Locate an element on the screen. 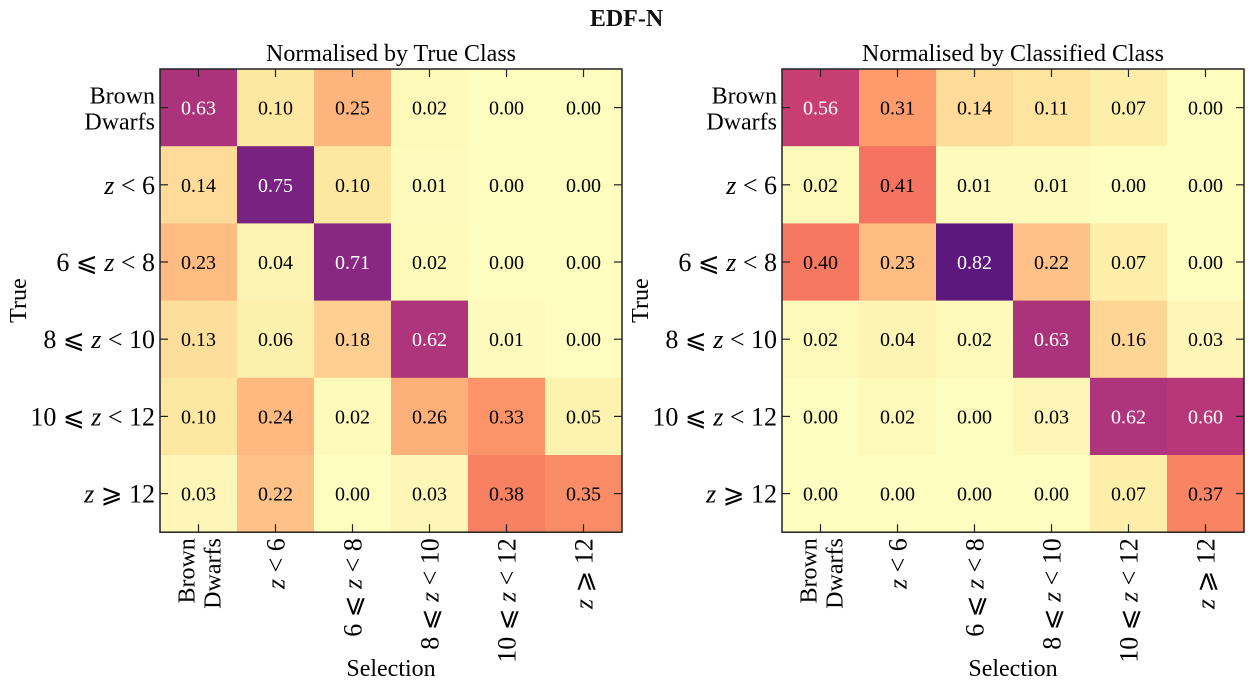 Image resolution: width=1253 pixels, height=692 pixels. y-tick-label: z < 6 is located at coordinates (751, 185).